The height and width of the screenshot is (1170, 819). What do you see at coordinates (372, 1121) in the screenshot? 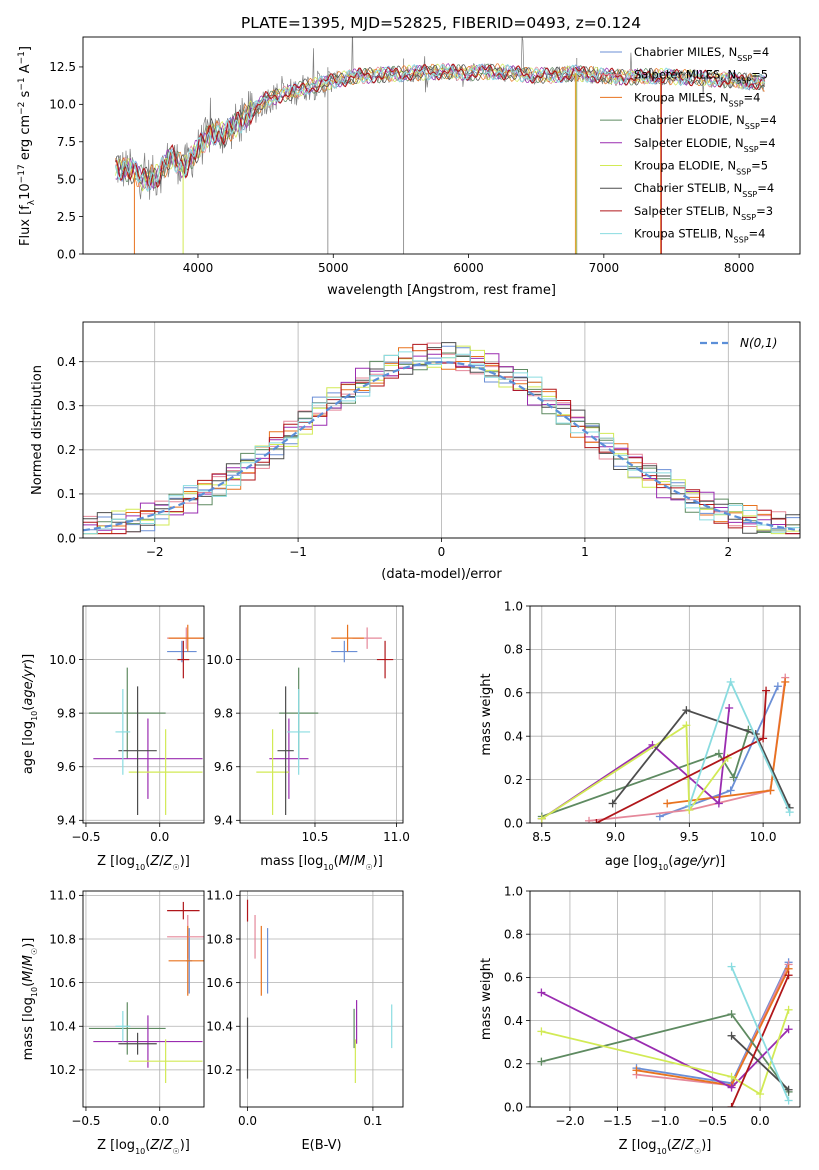
I see `mass_vs_ebv-xtick-label: 0.1` at bounding box center [372, 1121].